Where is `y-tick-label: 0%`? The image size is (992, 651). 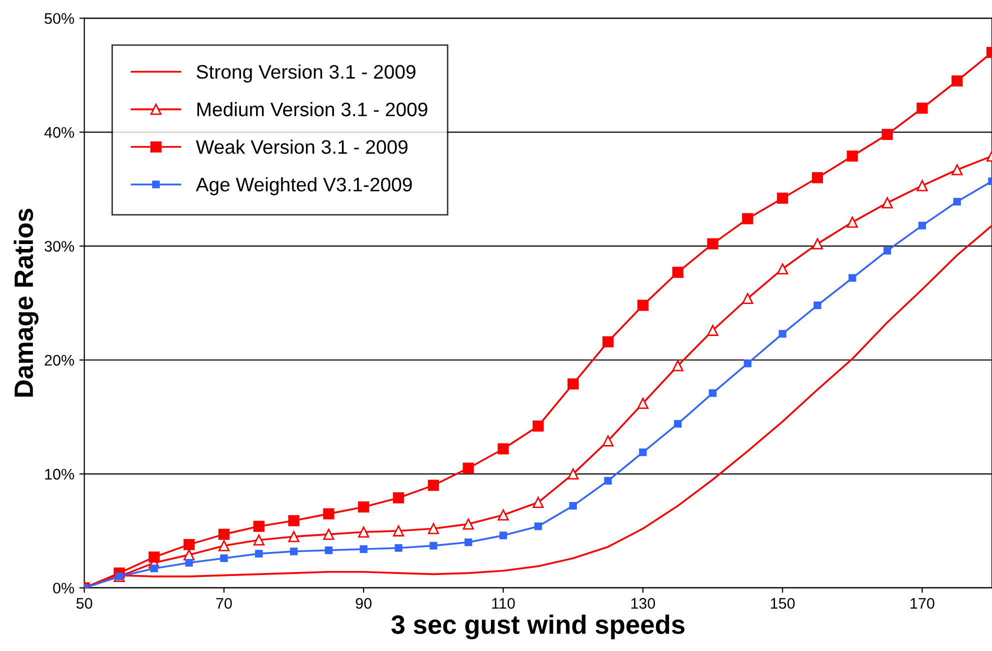
y-tick-label: 0% is located at coordinates (63, 588).